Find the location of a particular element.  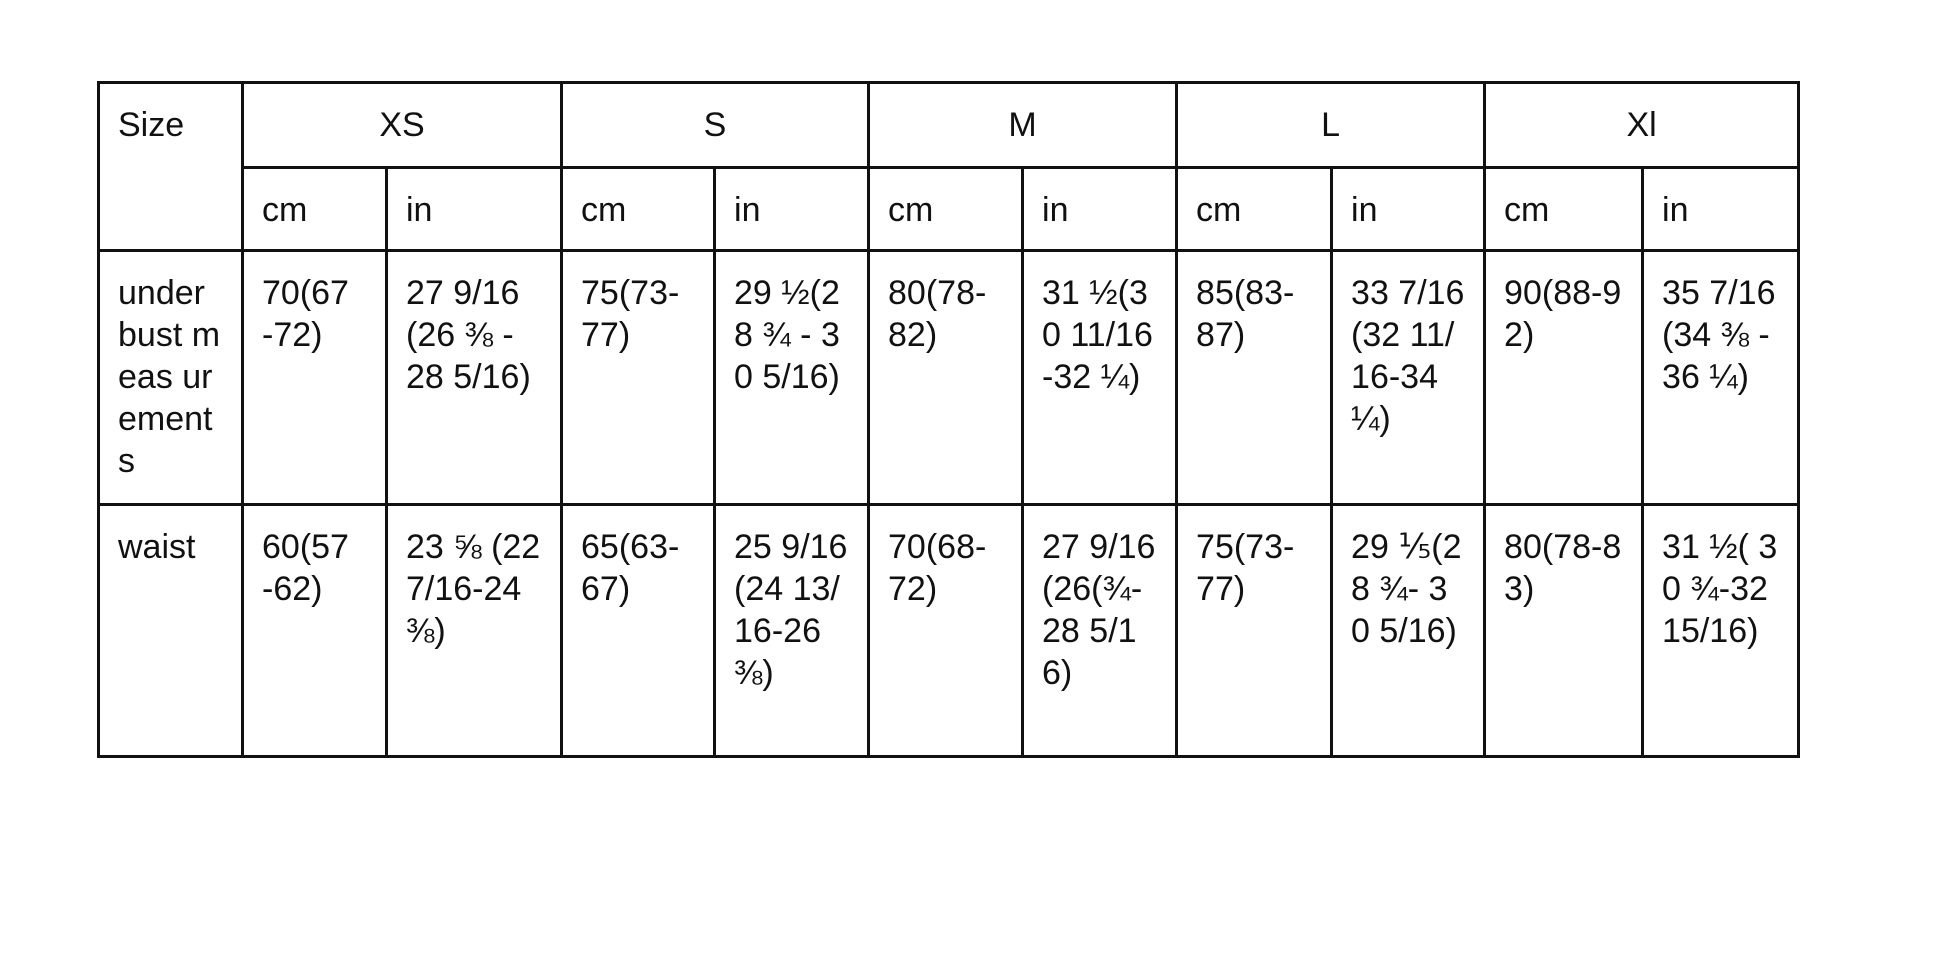

table-cell: 65(63-67) is located at coordinates (638, 630).